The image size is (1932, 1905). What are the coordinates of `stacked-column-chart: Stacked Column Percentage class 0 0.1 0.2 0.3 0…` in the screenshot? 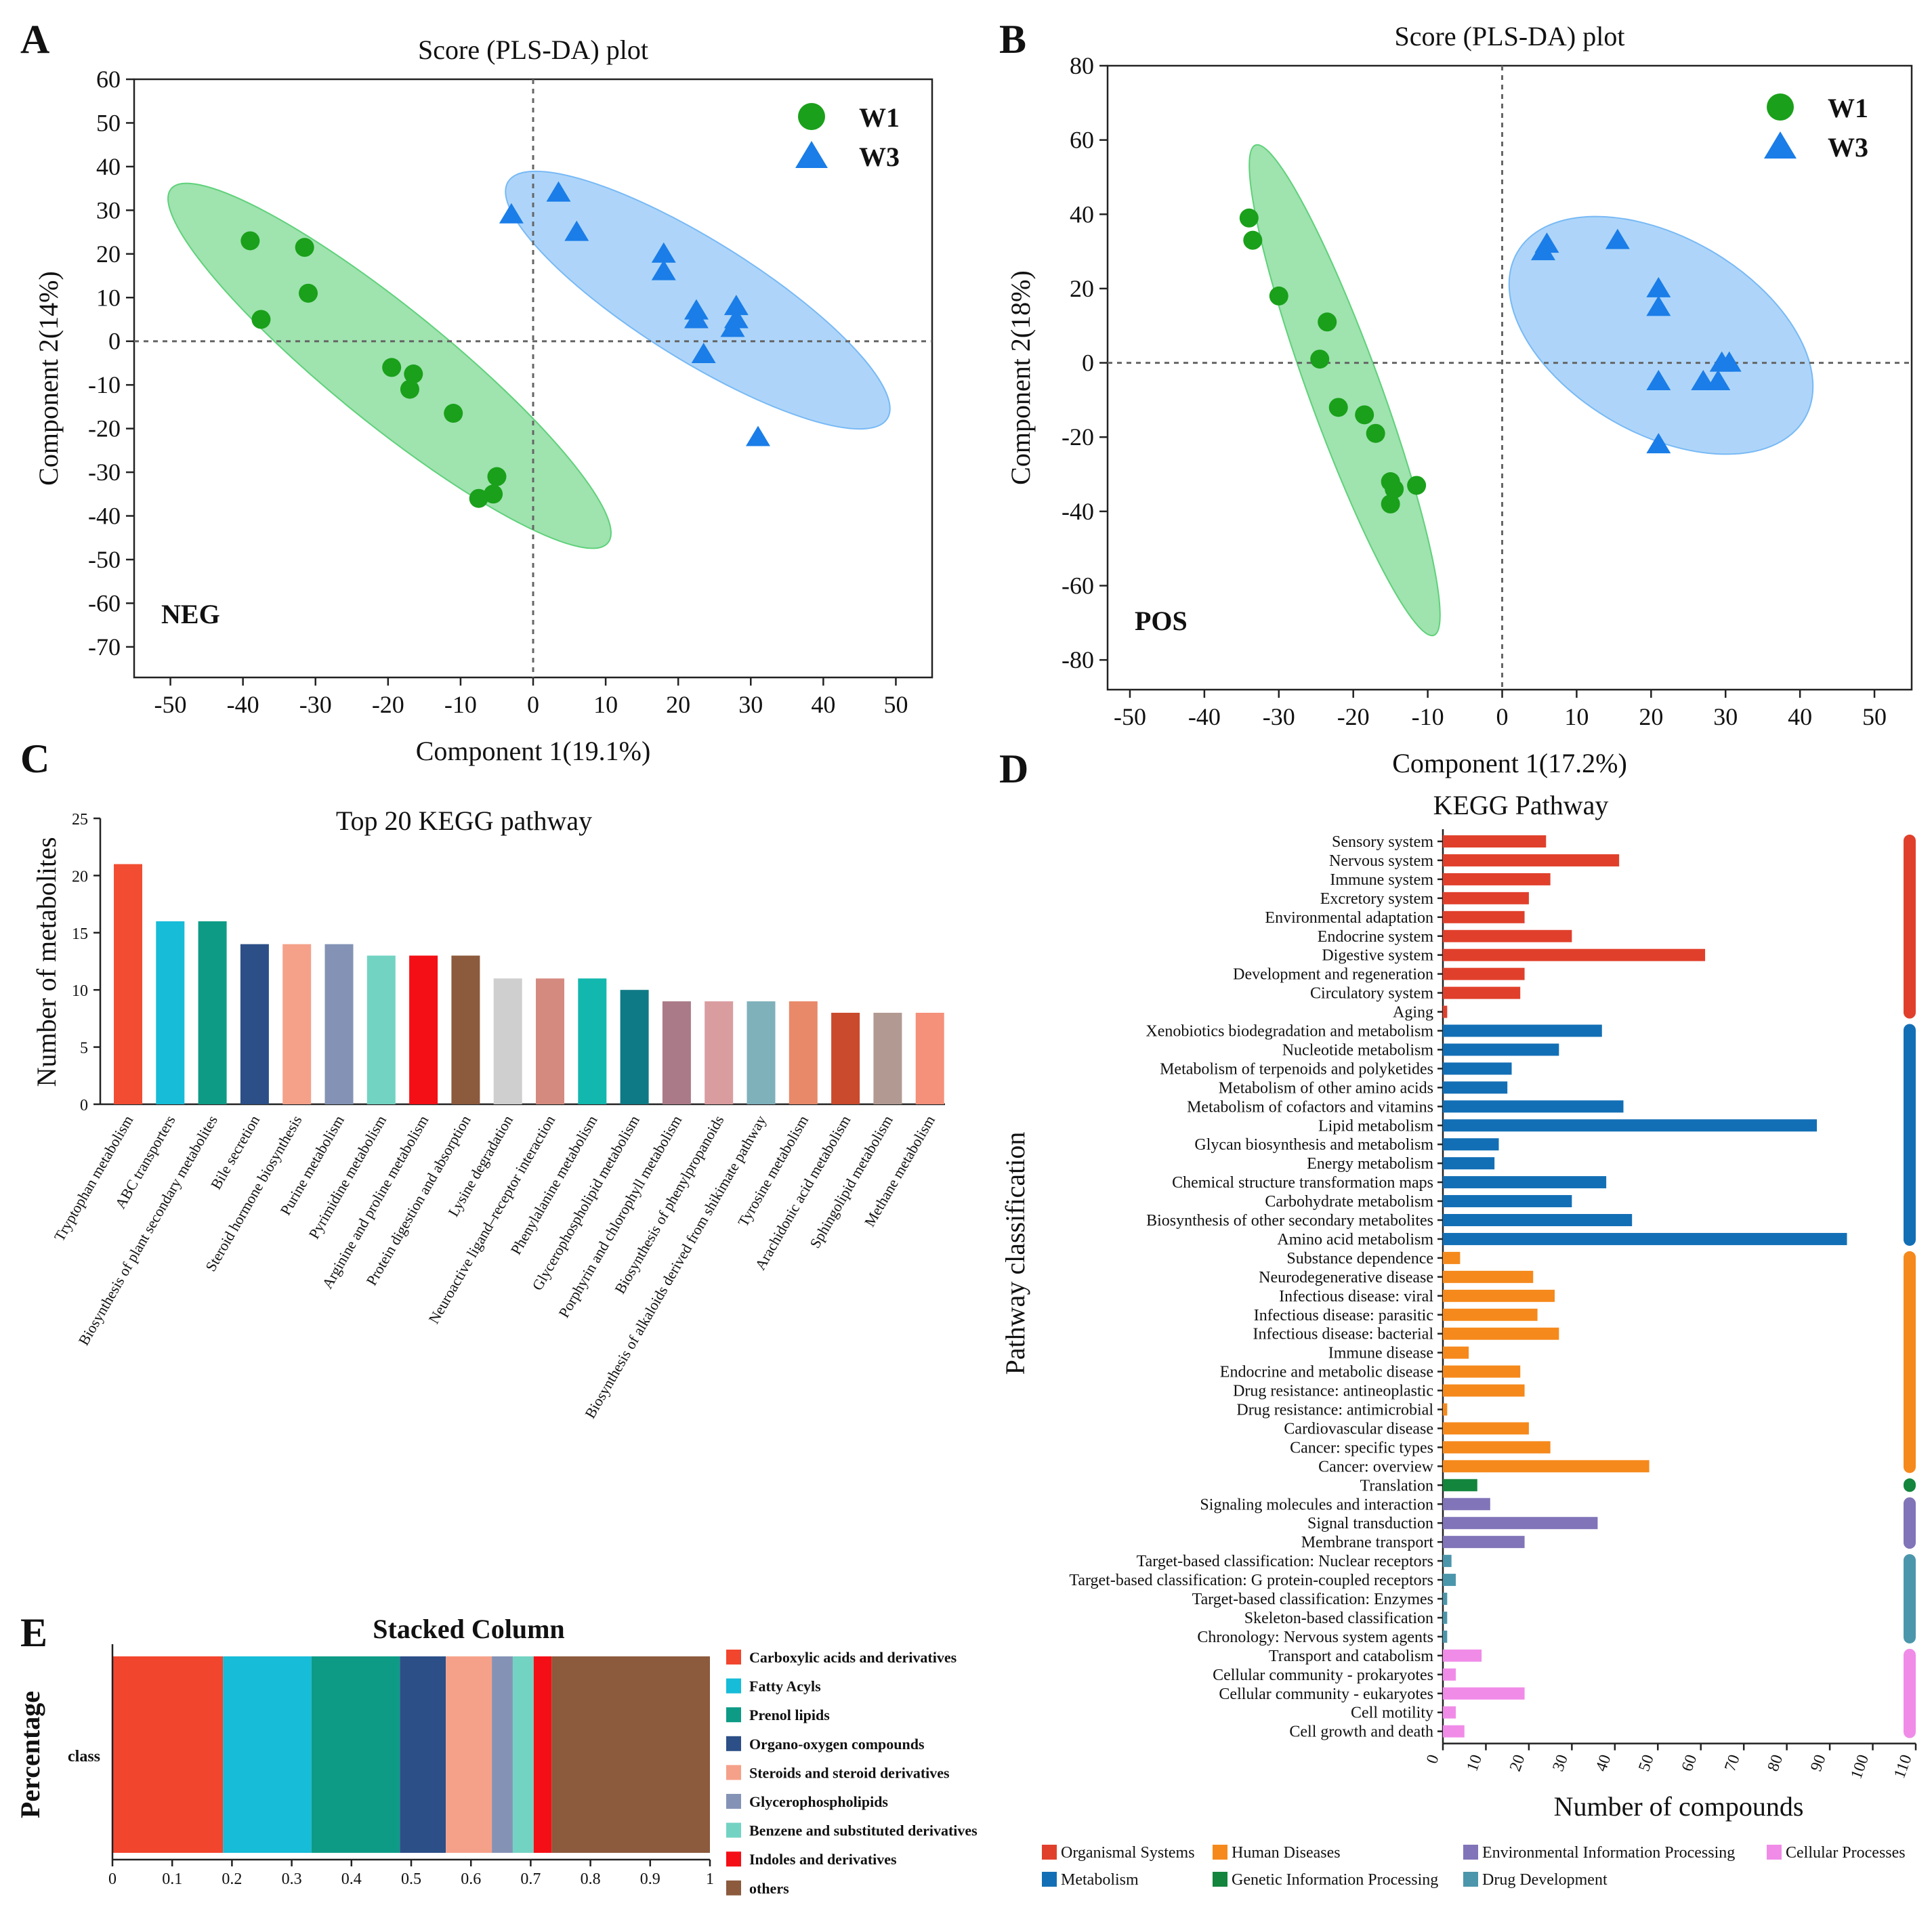 It's located at (496, 1755).